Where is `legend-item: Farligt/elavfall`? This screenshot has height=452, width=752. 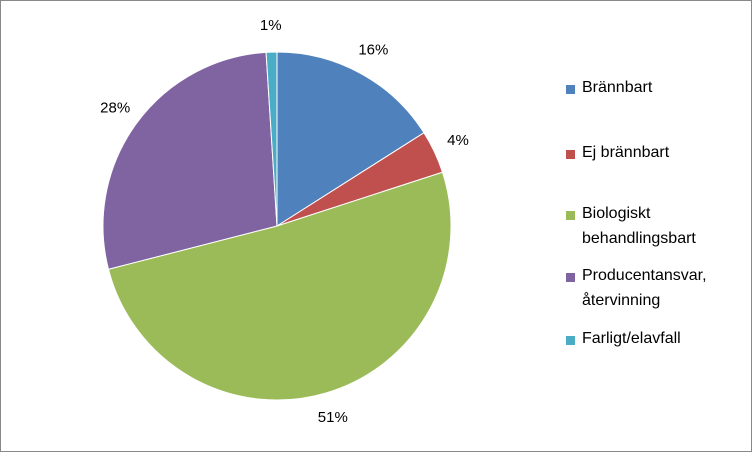 legend-item: Farligt/elavfall is located at coordinates (651, 340).